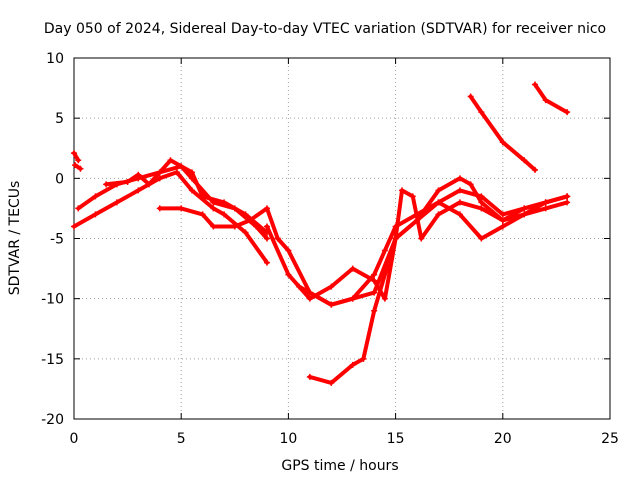 The image size is (640, 480). I want to click on y-tick-label: -20, so click(52, 420).